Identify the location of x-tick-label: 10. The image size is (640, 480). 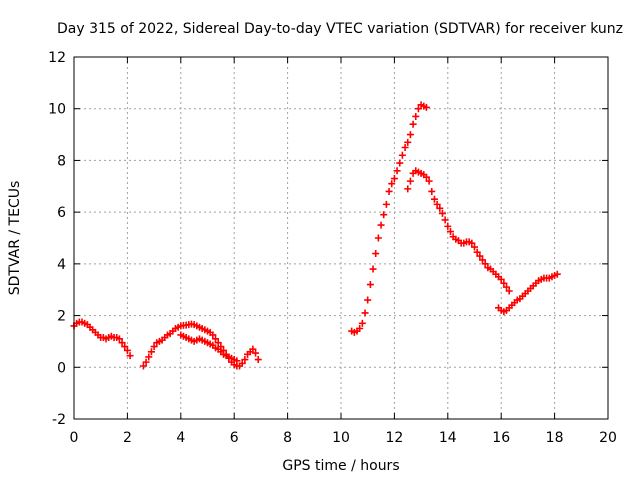
(341, 438).